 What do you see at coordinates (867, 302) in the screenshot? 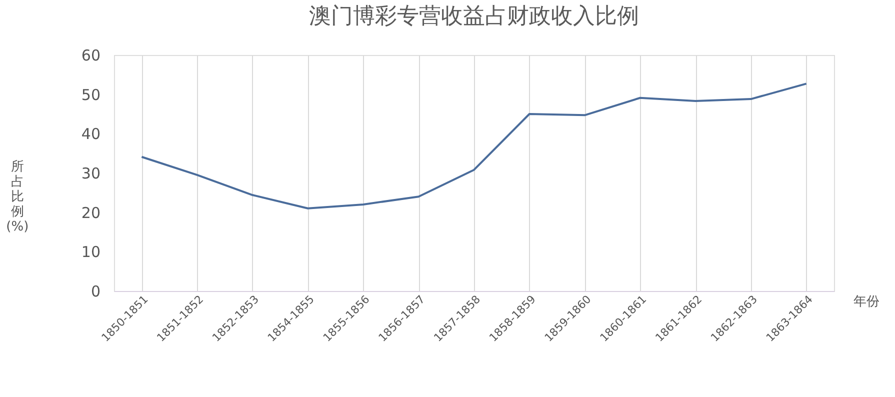
I see `x-axis-title: 年份` at bounding box center [867, 302].